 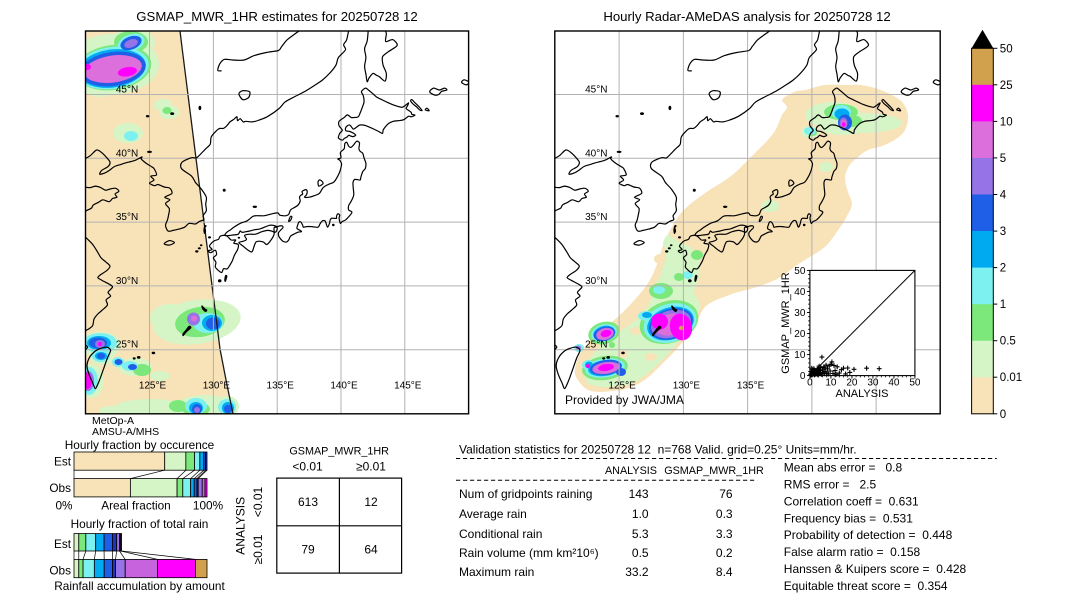 What do you see at coordinates (640, 534) in the screenshot?
I see `svg-text: 5.3` at bounding box center [640, 534].